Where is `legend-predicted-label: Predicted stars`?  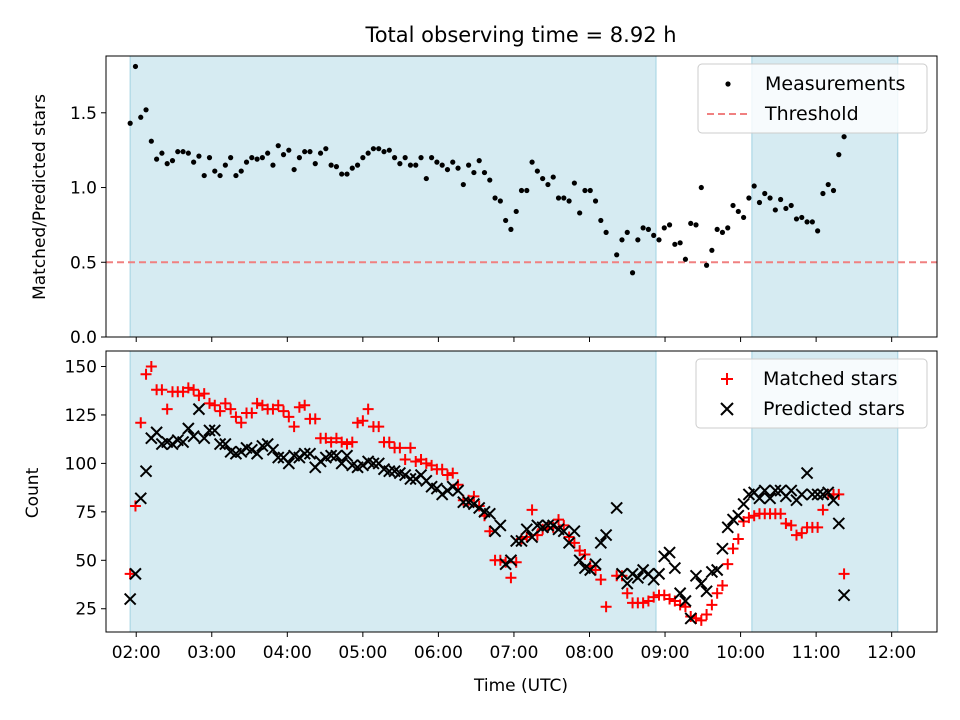
legend-predicted-label: Predicted stars is located at coordinates (834, 409).